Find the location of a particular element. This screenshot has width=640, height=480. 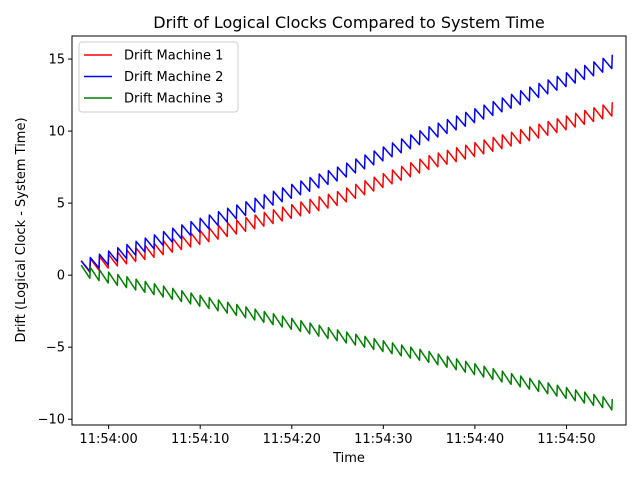

legend-label-machine-3: Drift Machine 3 is located at coordinates (173, 99).